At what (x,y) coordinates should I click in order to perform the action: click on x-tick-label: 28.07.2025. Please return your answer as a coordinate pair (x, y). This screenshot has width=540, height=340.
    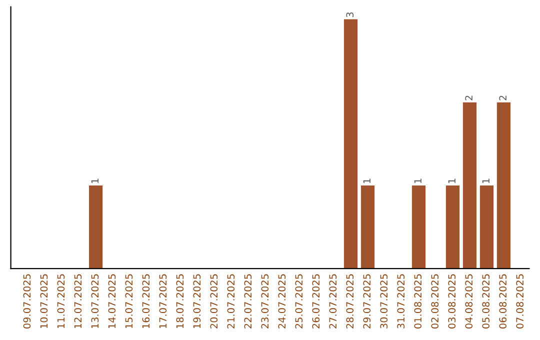
    Looking at the image, I should click on (350, 301).